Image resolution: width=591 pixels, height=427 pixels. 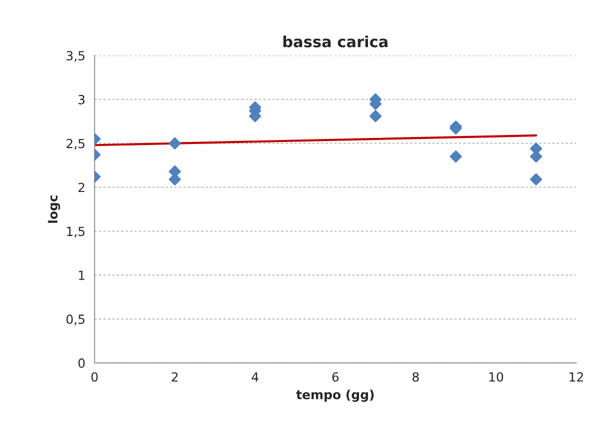 What do you see at coordinates (75, 320) in the screenshot?
I see `y-tick-label: 0,5` at bounding box center [75, 320].